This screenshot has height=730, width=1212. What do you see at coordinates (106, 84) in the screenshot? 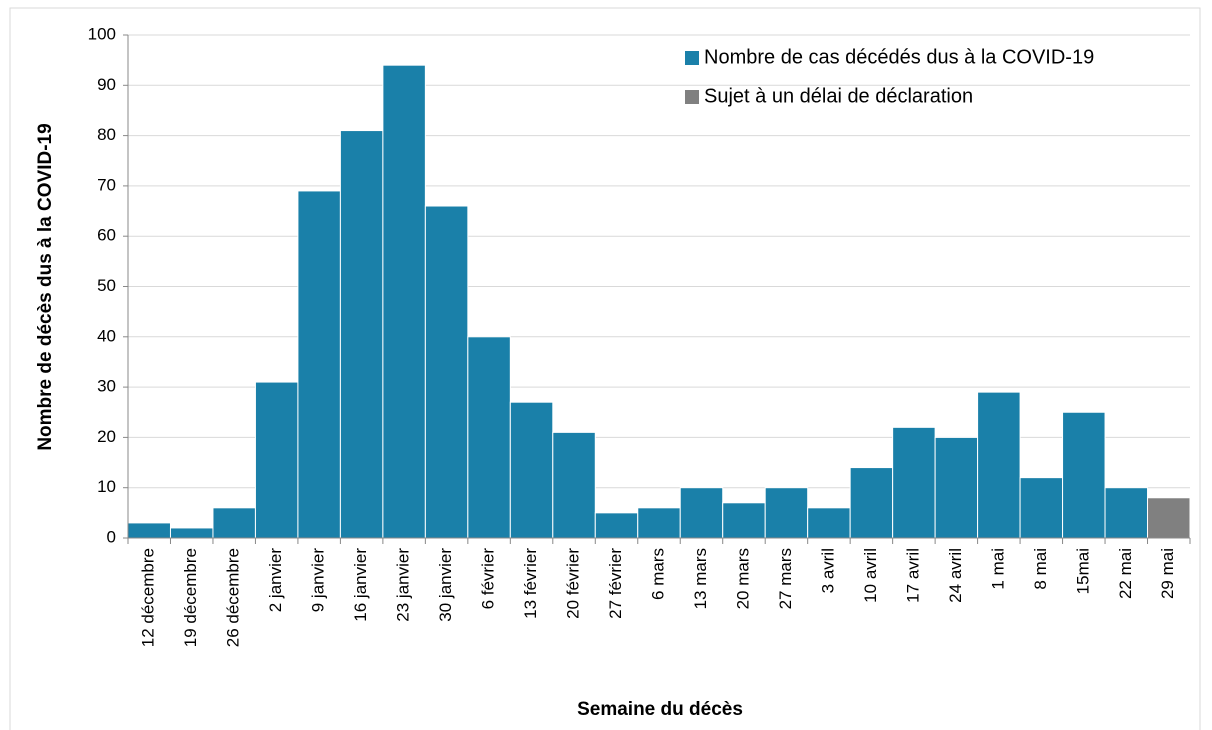
I see `y-tick-label: 90` at bounding box center [106, 84].